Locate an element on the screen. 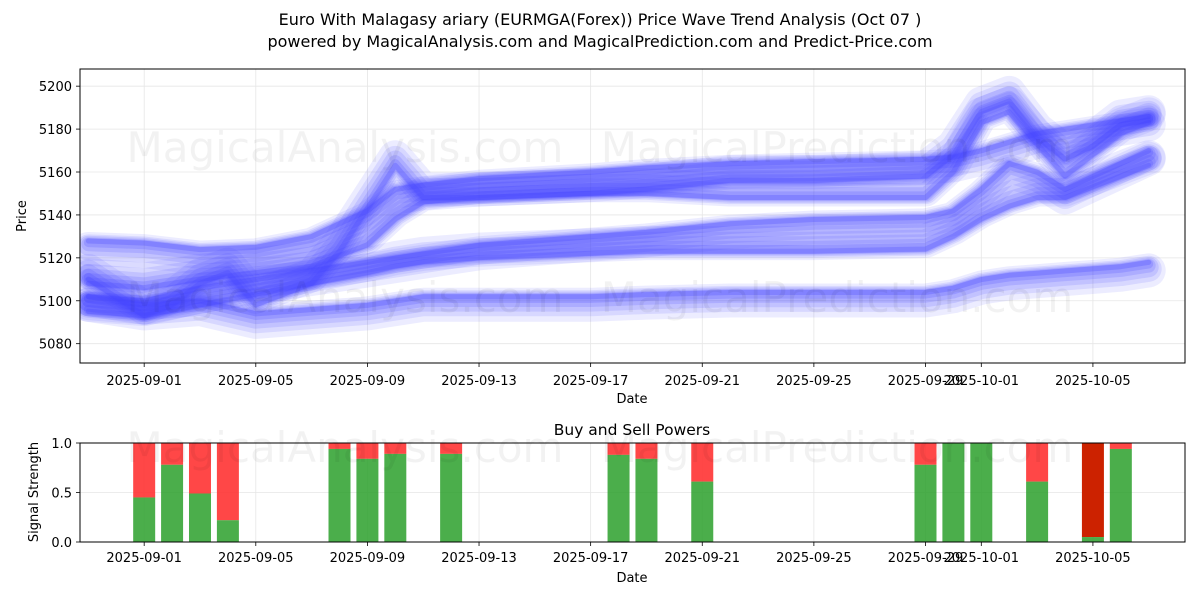  signal-x-axis-label: Date is located at coordinates (631, 578).